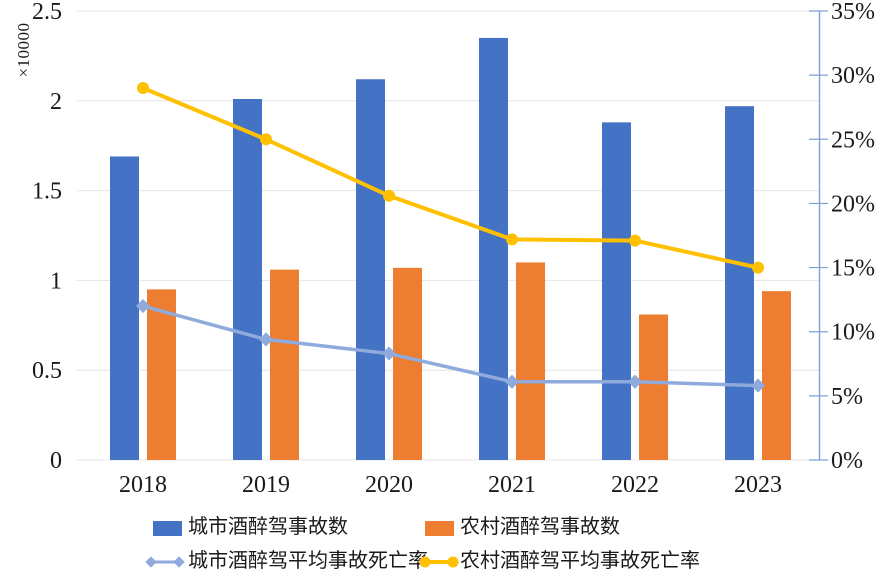 The width and height of the screenshot is (875, 581). Describe the element at coordinates (389, 353) in the screenshot. I see `marker-diamond-2020` at that location.